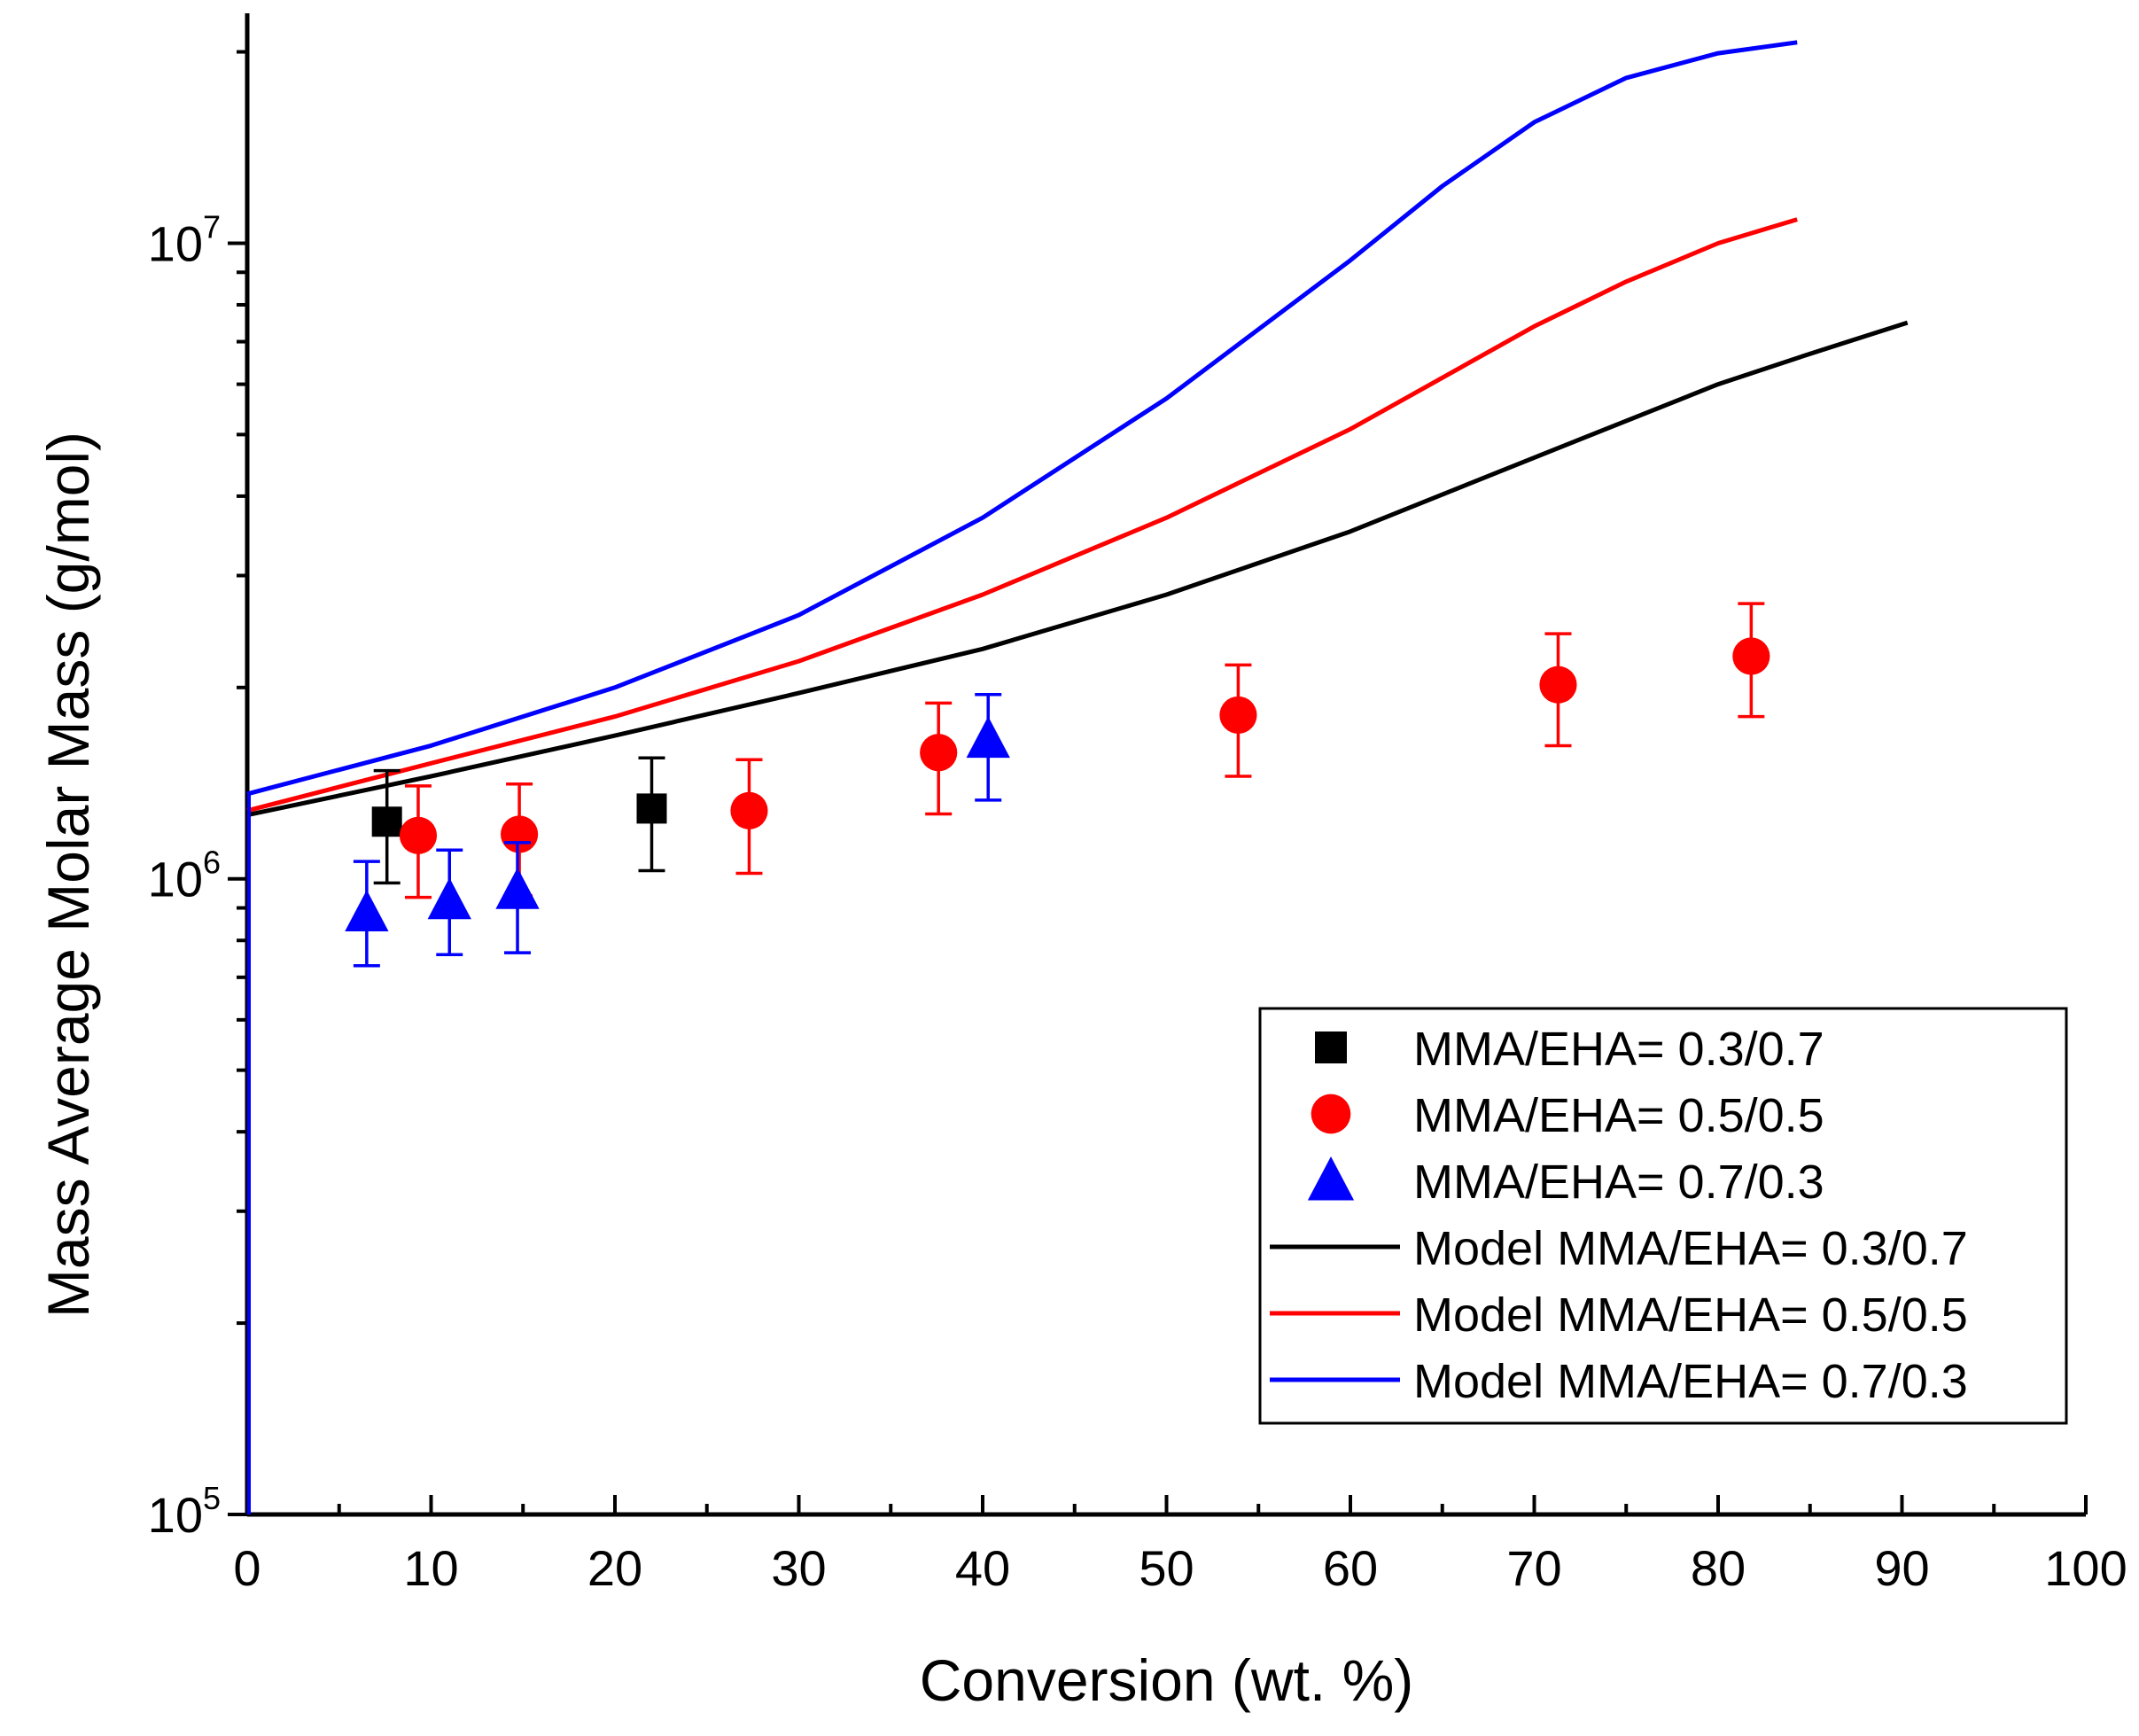 Image resolution: width=2139 pixels, height=1736 pixels. What do you see at coordinates (1057, 785) in the screenshot?
I see `data-points` at bounding box center [1057, 785].